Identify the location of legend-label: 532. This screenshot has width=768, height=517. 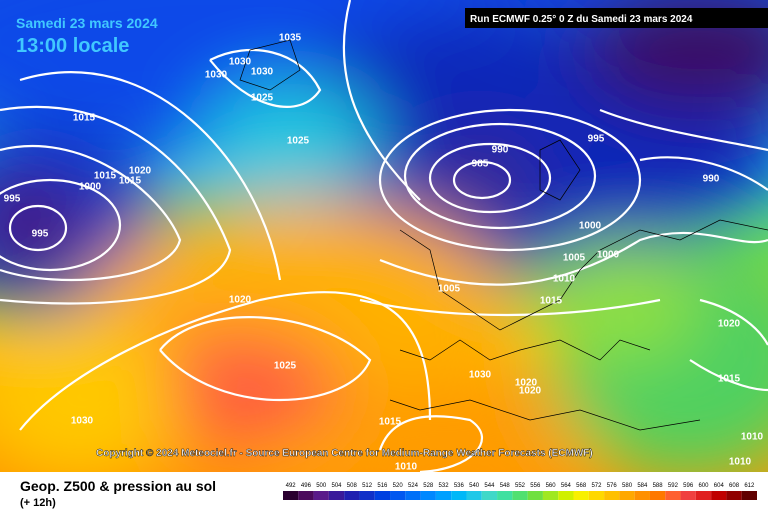
(444, 486).